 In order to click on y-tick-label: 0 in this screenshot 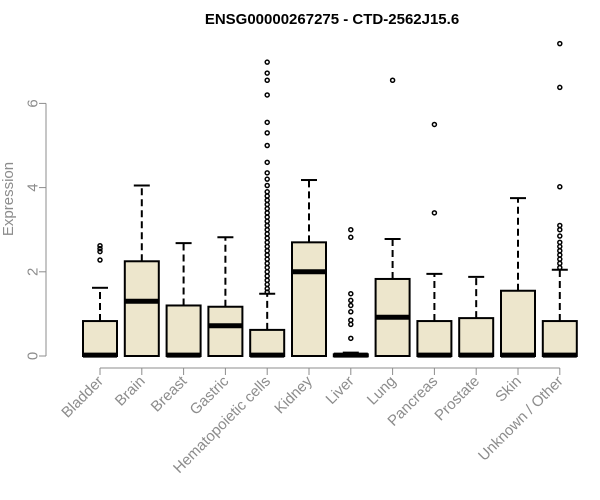, I will do `click(33, 356)`.